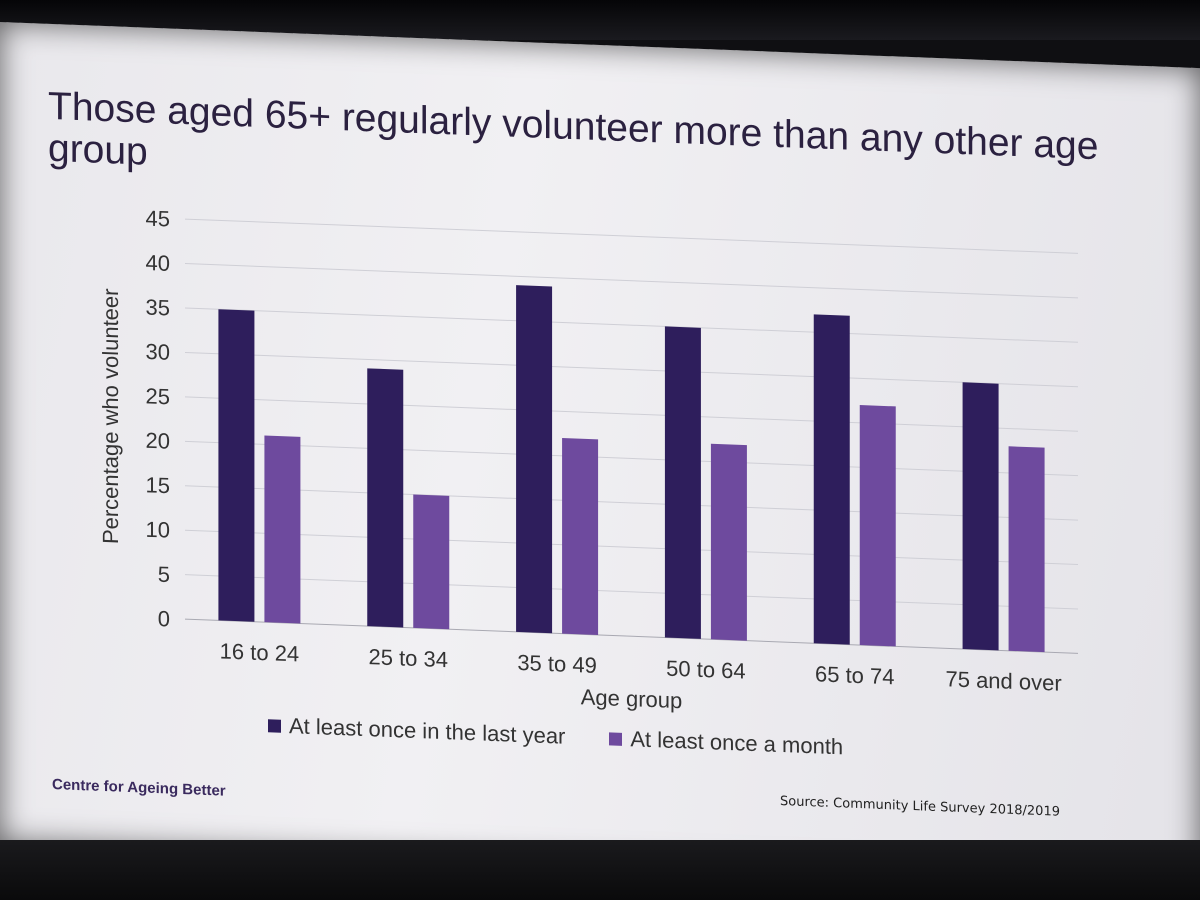 The width and height of the screenshot is (1200, 900). Describe the element at coordinates (158, 263) in the screenshot. I see `y-tick-label: 40` at that location.